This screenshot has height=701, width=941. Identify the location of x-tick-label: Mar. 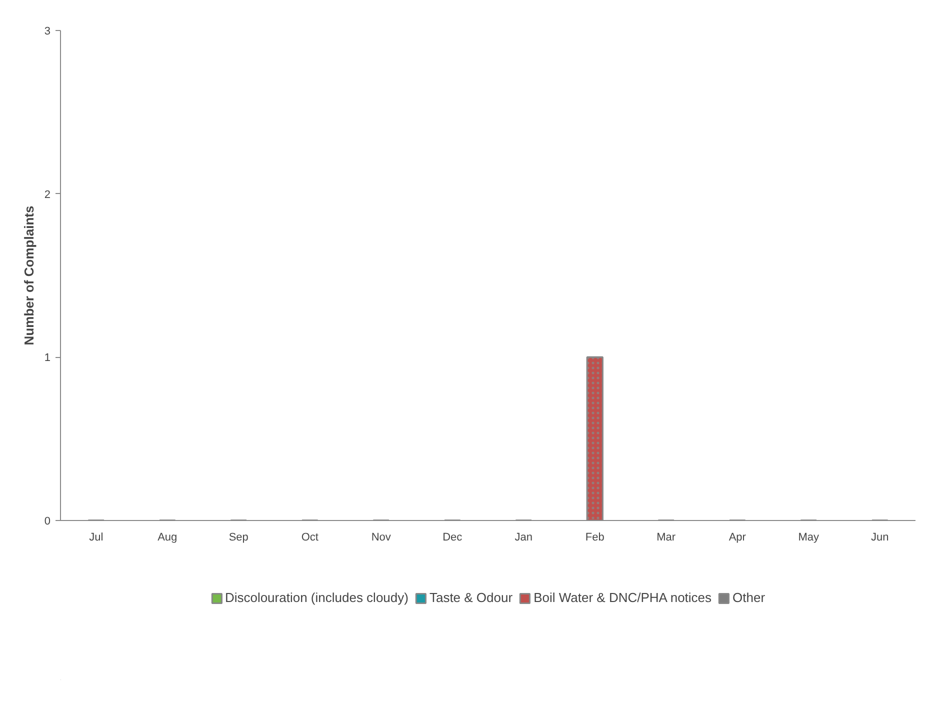
(666, 538).